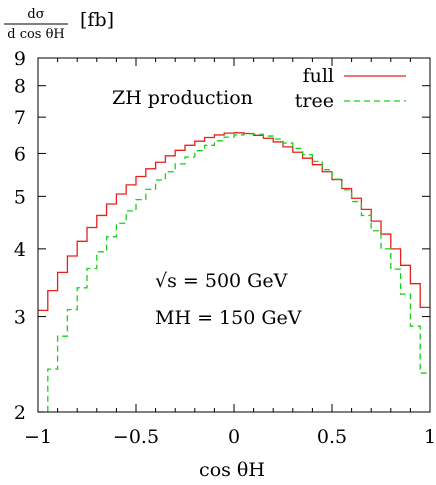 The height and width of the screenshot is (485, 436). Describe the element at coordinates (20, 118) in the screenshot. I see `y-tick-label: 7` at that location.